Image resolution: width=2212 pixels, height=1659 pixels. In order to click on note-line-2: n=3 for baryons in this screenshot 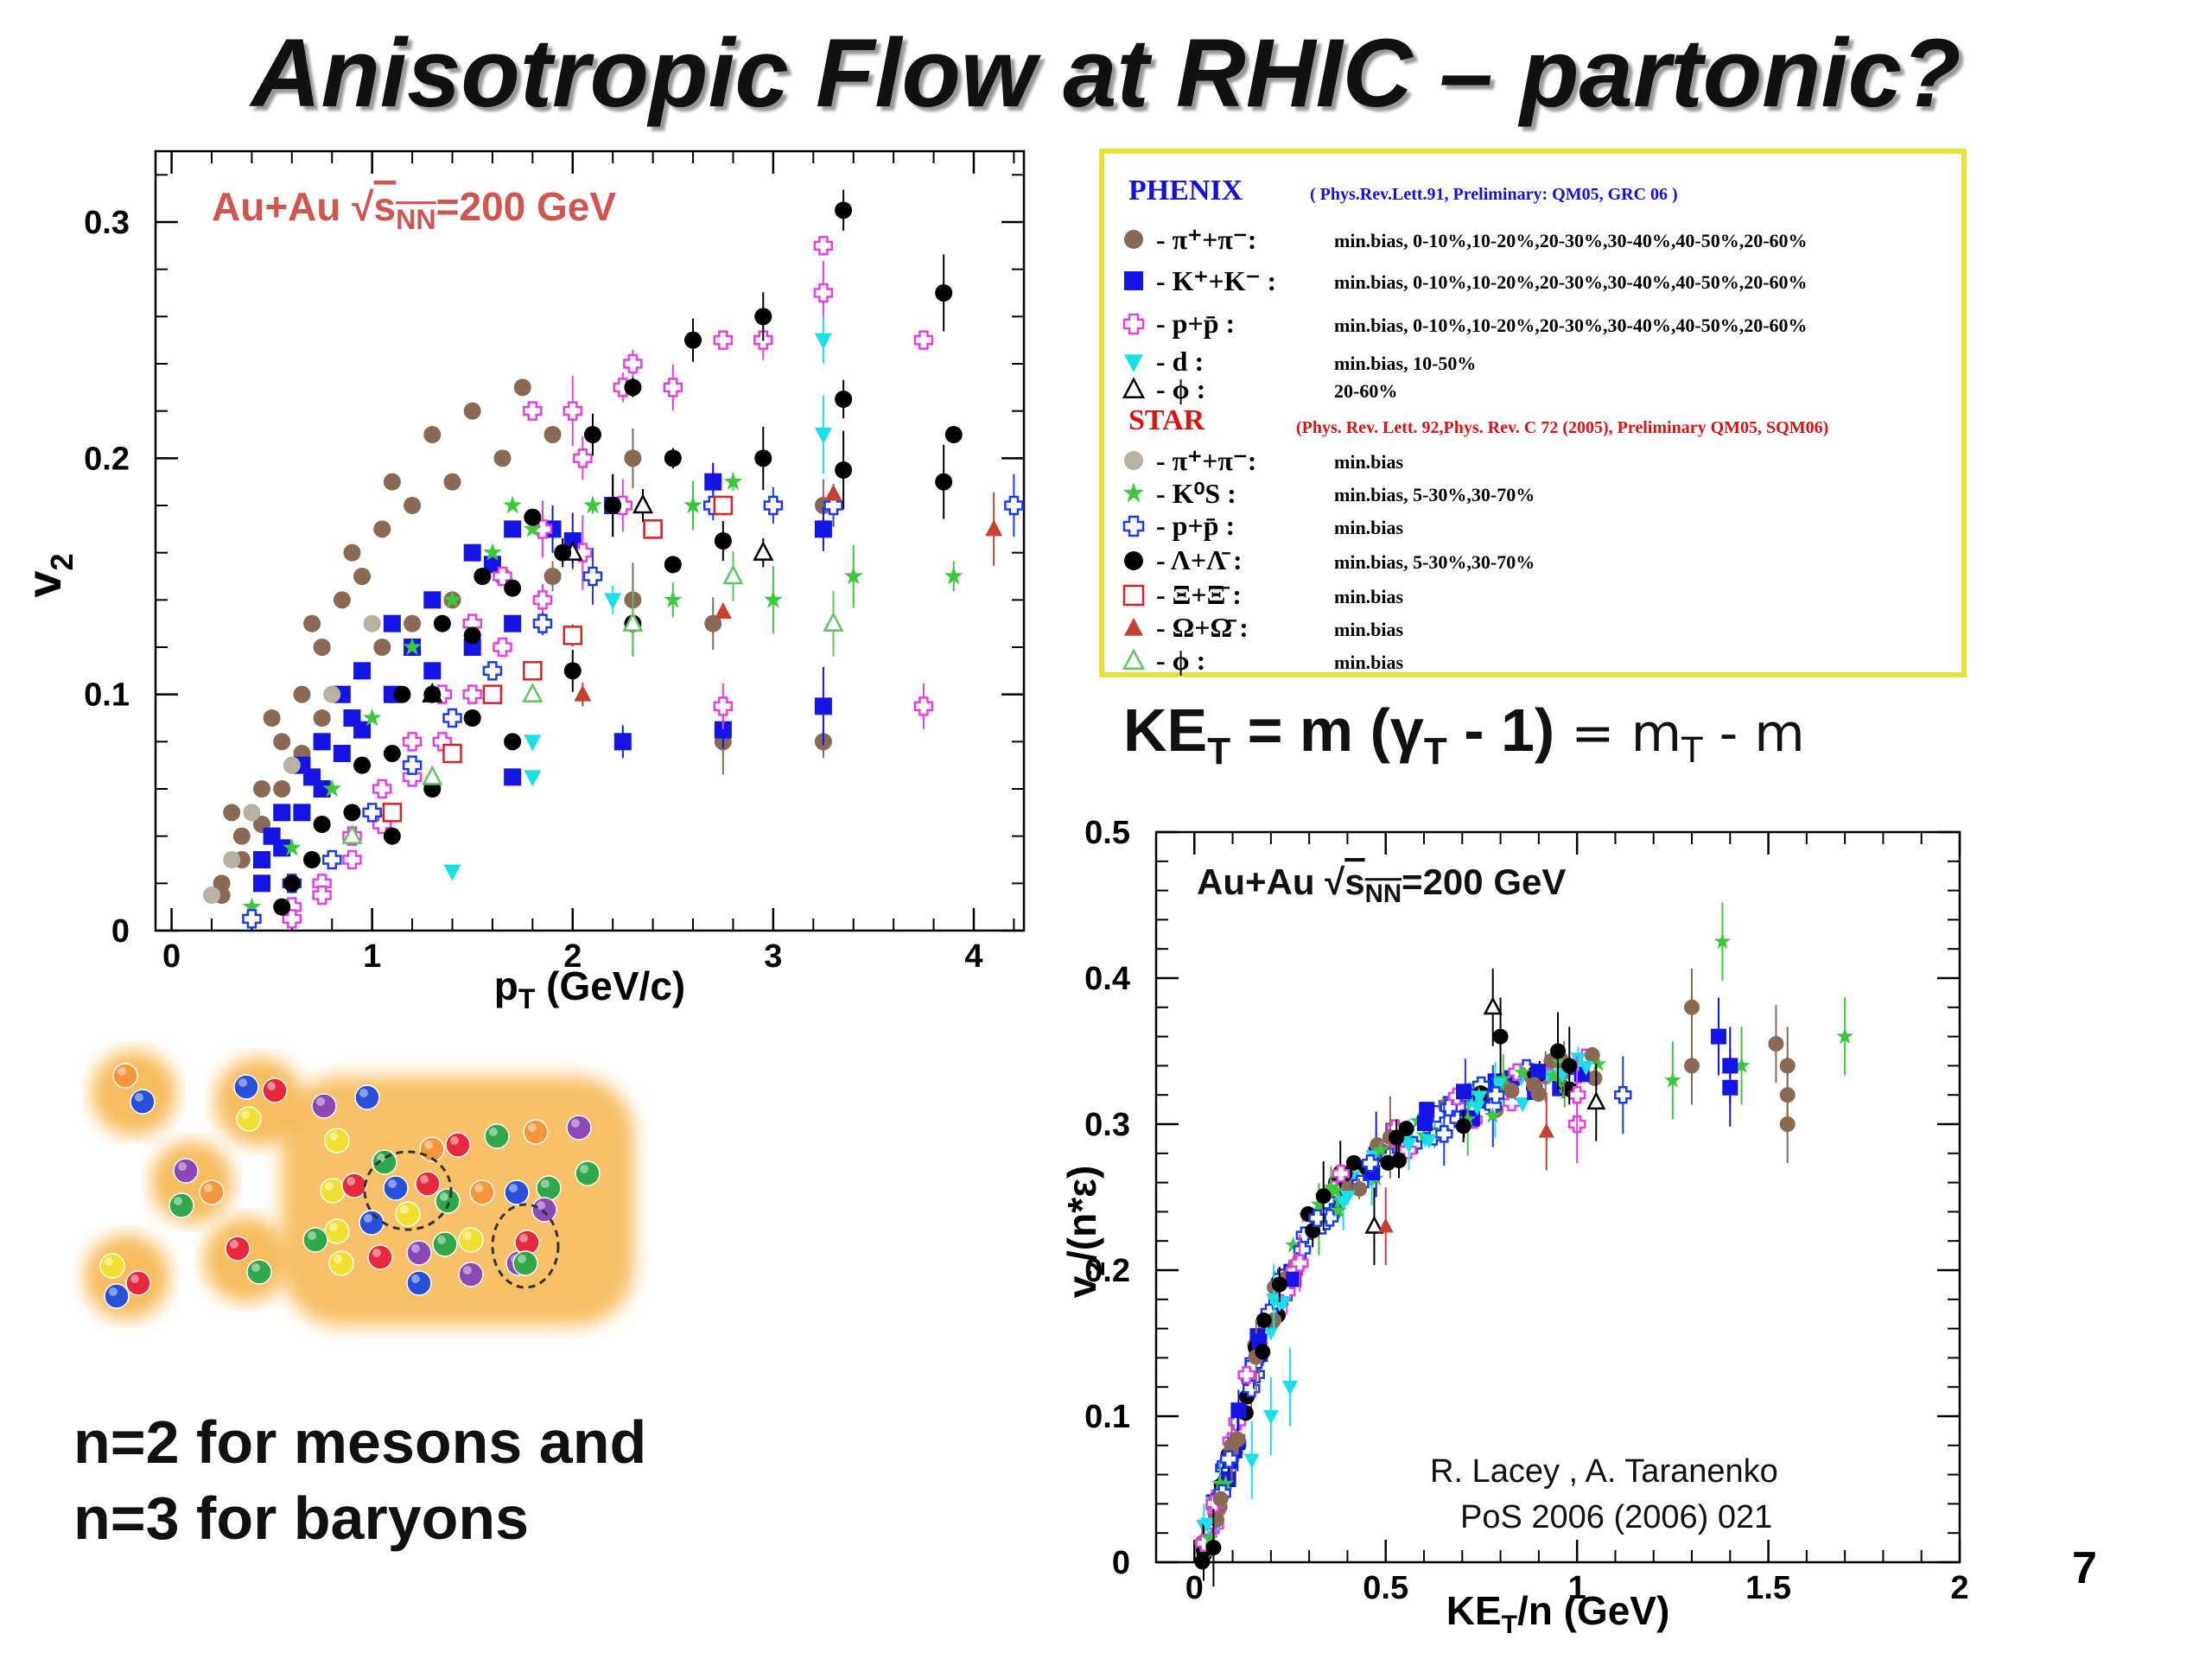, I will do `click(301, 1518)`.